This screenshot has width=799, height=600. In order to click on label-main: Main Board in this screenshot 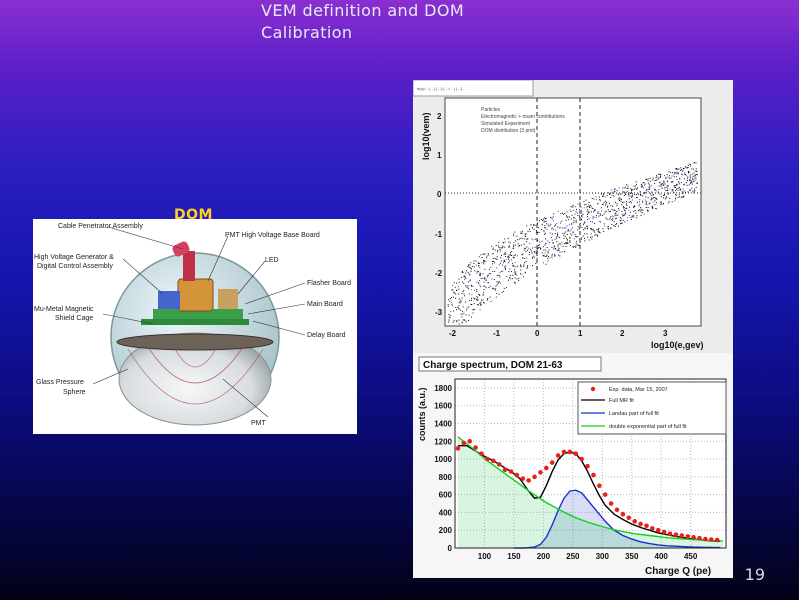, I will do `click(325, 304)`.